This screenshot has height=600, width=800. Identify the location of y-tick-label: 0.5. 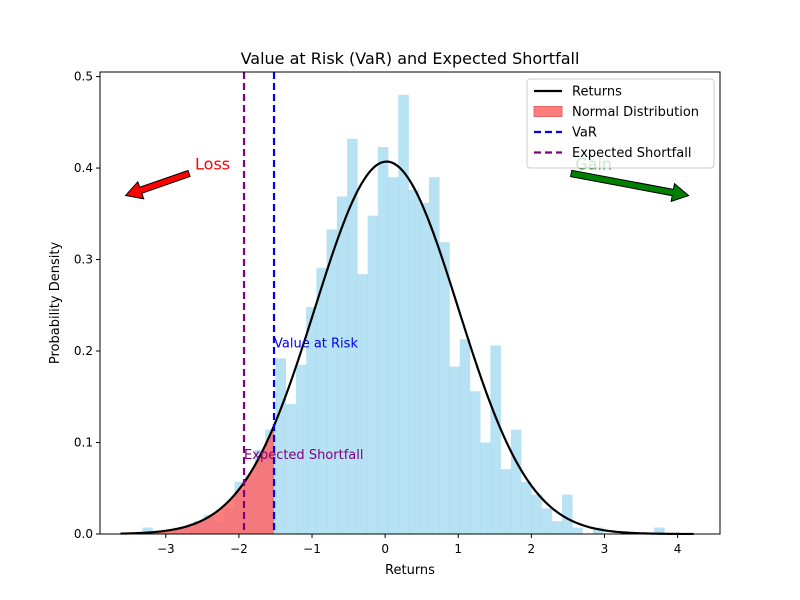
(83, 77).